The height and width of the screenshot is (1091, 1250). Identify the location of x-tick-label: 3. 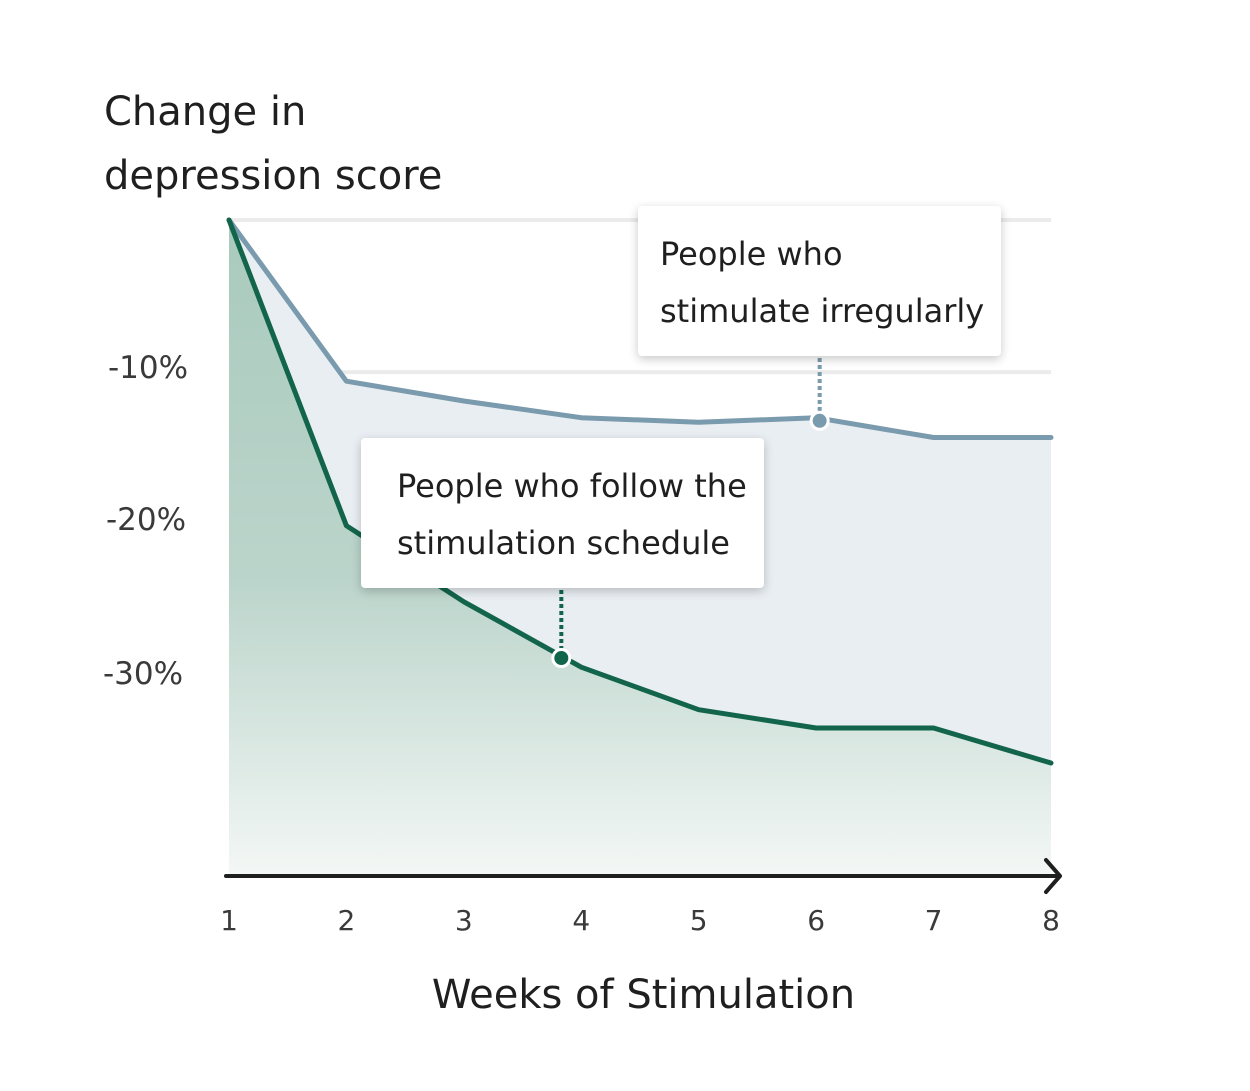
(463, 920).